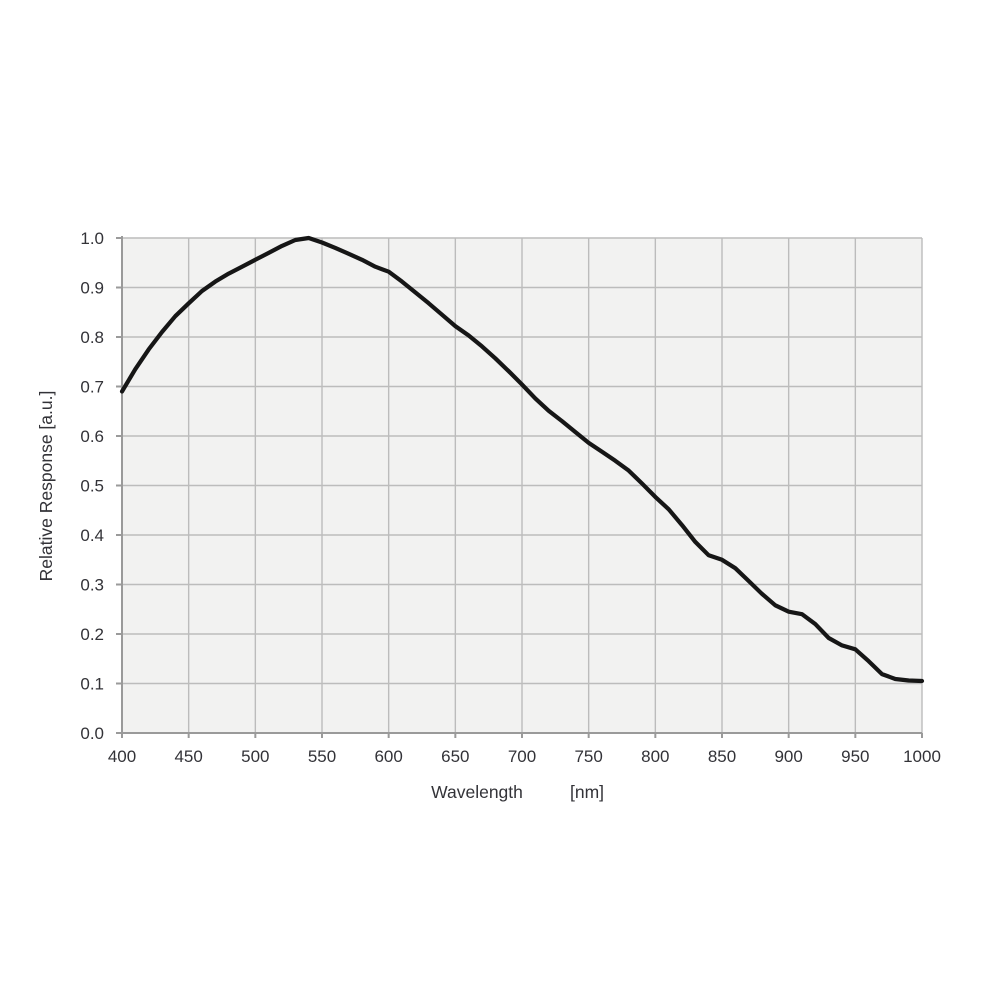 This screenshot has width=1000, height=1000. Describe the element at coordinates (922, 756) in the screenshot. I see `x-tick-label: 1000` at that location.